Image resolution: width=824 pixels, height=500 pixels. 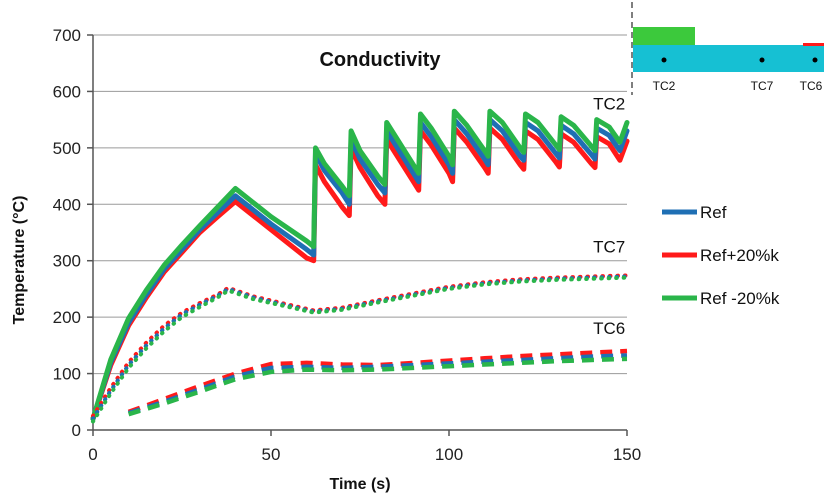 What do you see at coordinates (739, 255) in the screenshot?
I see `legend-label-1: Ref+20%k` at bounding box center [739, 255].